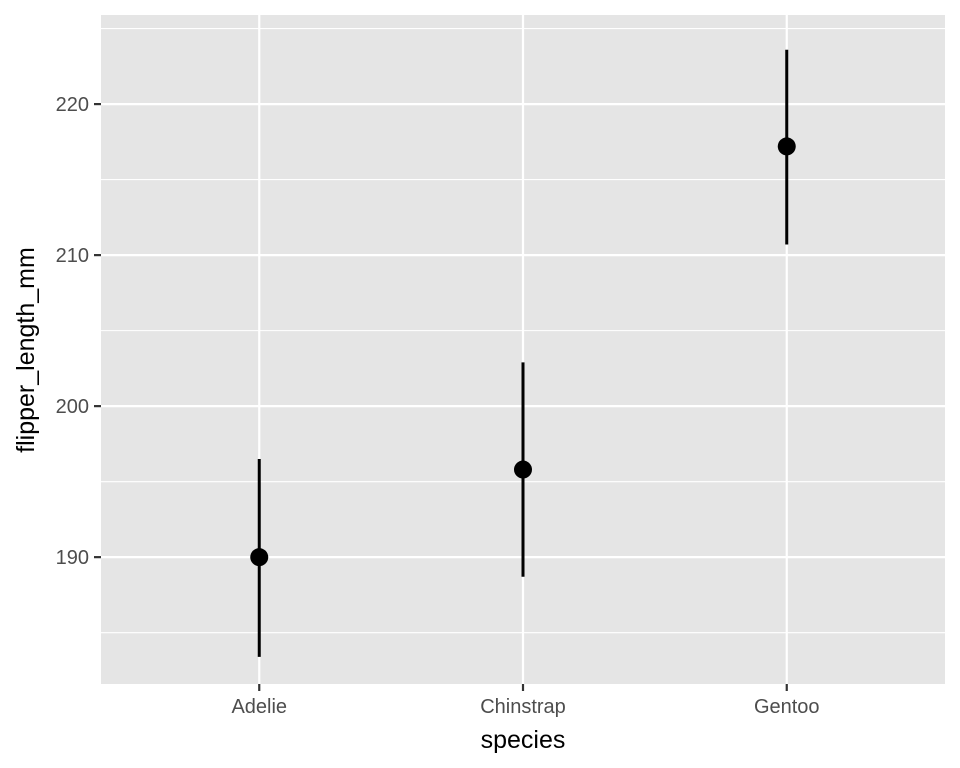 The width and height of the screenshot is (960, 768). Describe the element at coordinates (787, 707) in the screenshot. I see `x-tick-label: Gentoo` at that location.